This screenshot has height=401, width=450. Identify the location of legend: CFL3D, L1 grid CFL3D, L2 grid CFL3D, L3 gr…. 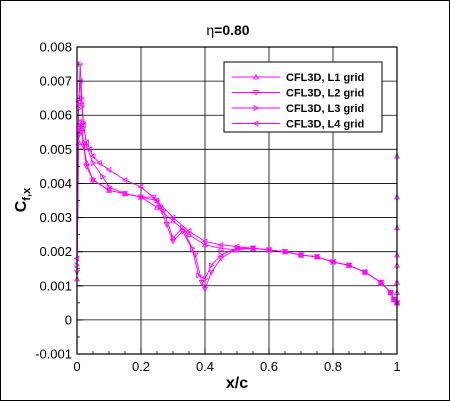
(303, 97).